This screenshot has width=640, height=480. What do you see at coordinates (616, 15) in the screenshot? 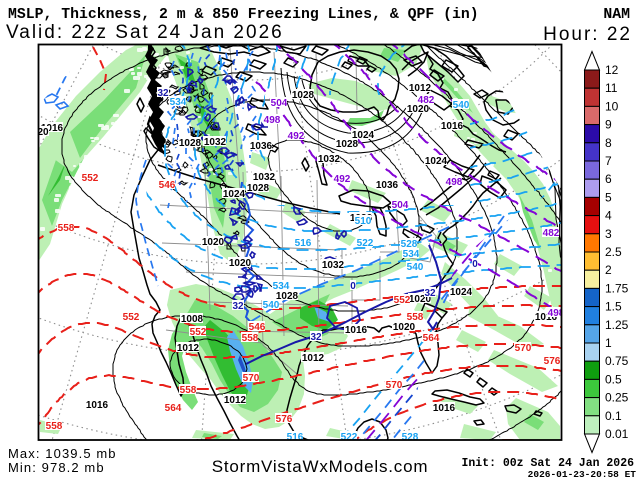
I see `svg-text: NAM` at bounding box center [616, 15].